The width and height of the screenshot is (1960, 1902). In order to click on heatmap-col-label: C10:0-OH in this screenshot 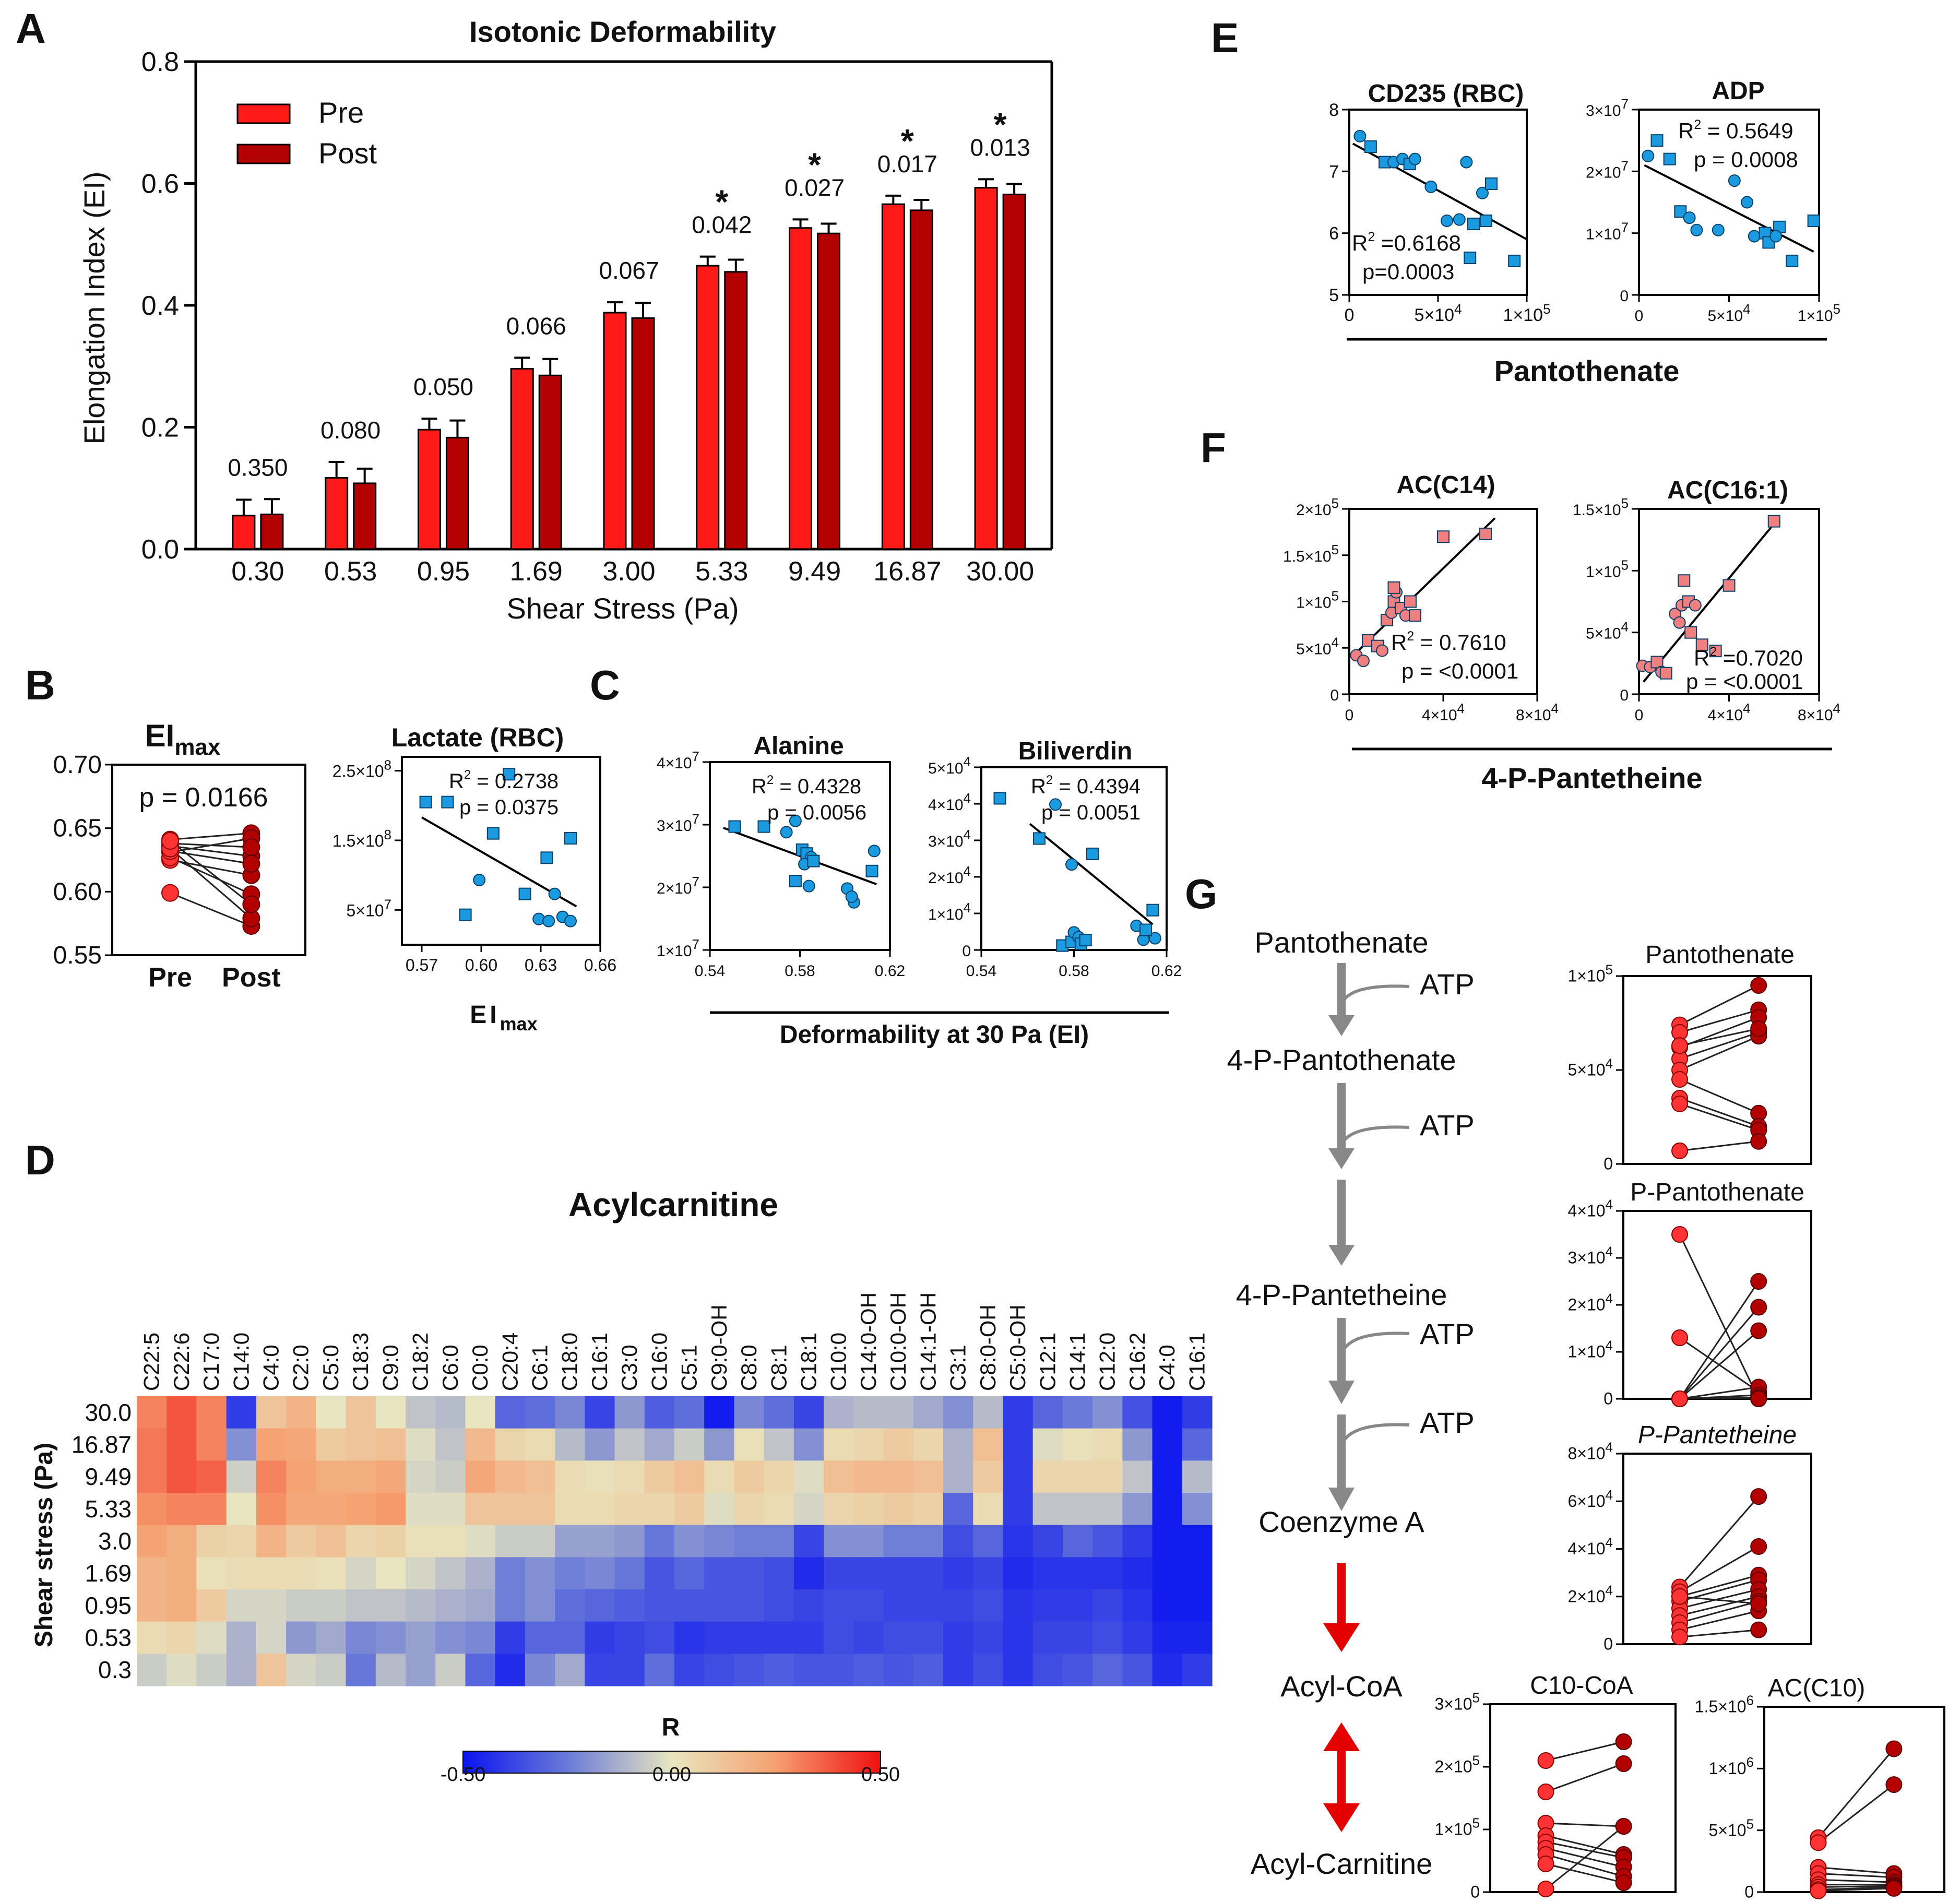, I will do `click(898, 1341)`.